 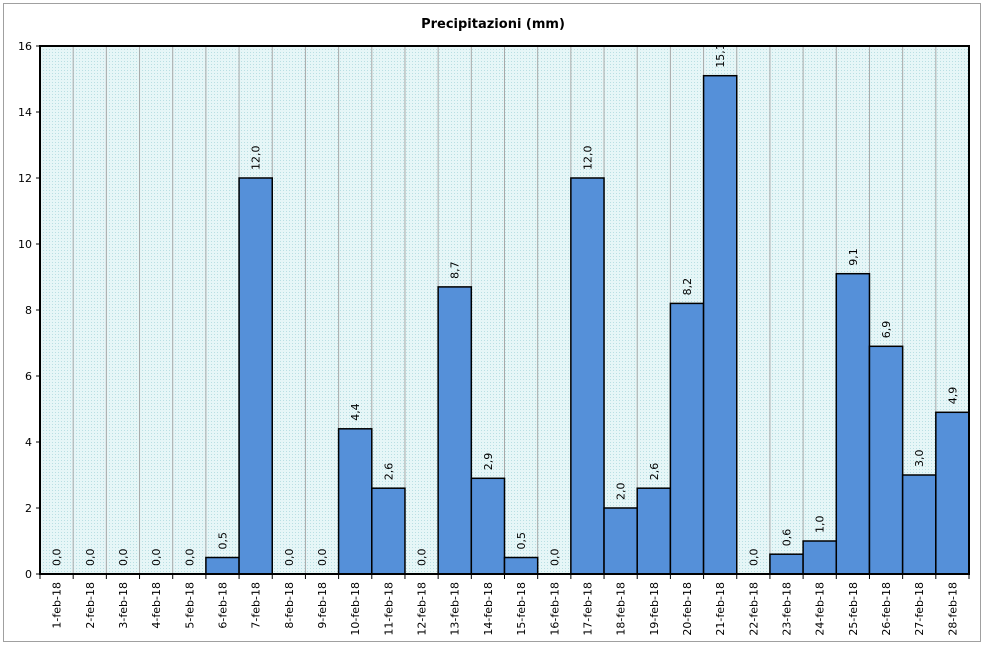 What do you see at coordinates (25, 244) in the screenshot?
I see `y-tick-label: 10` at bounding box center [25, 244].